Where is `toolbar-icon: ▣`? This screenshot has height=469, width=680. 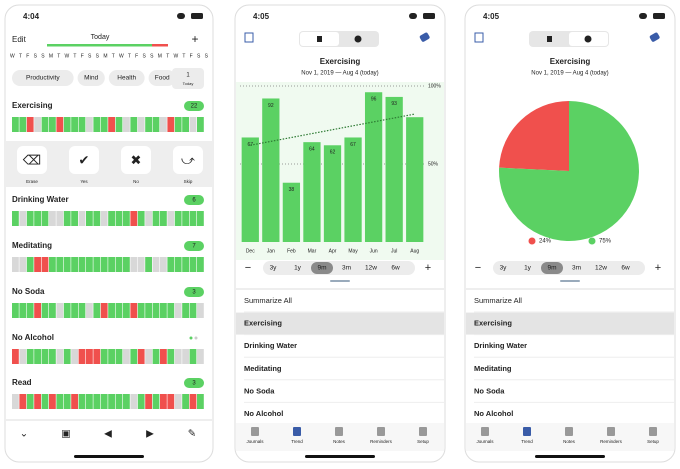 toolbar-icon: ▣ is located at coordinates (65, 434).